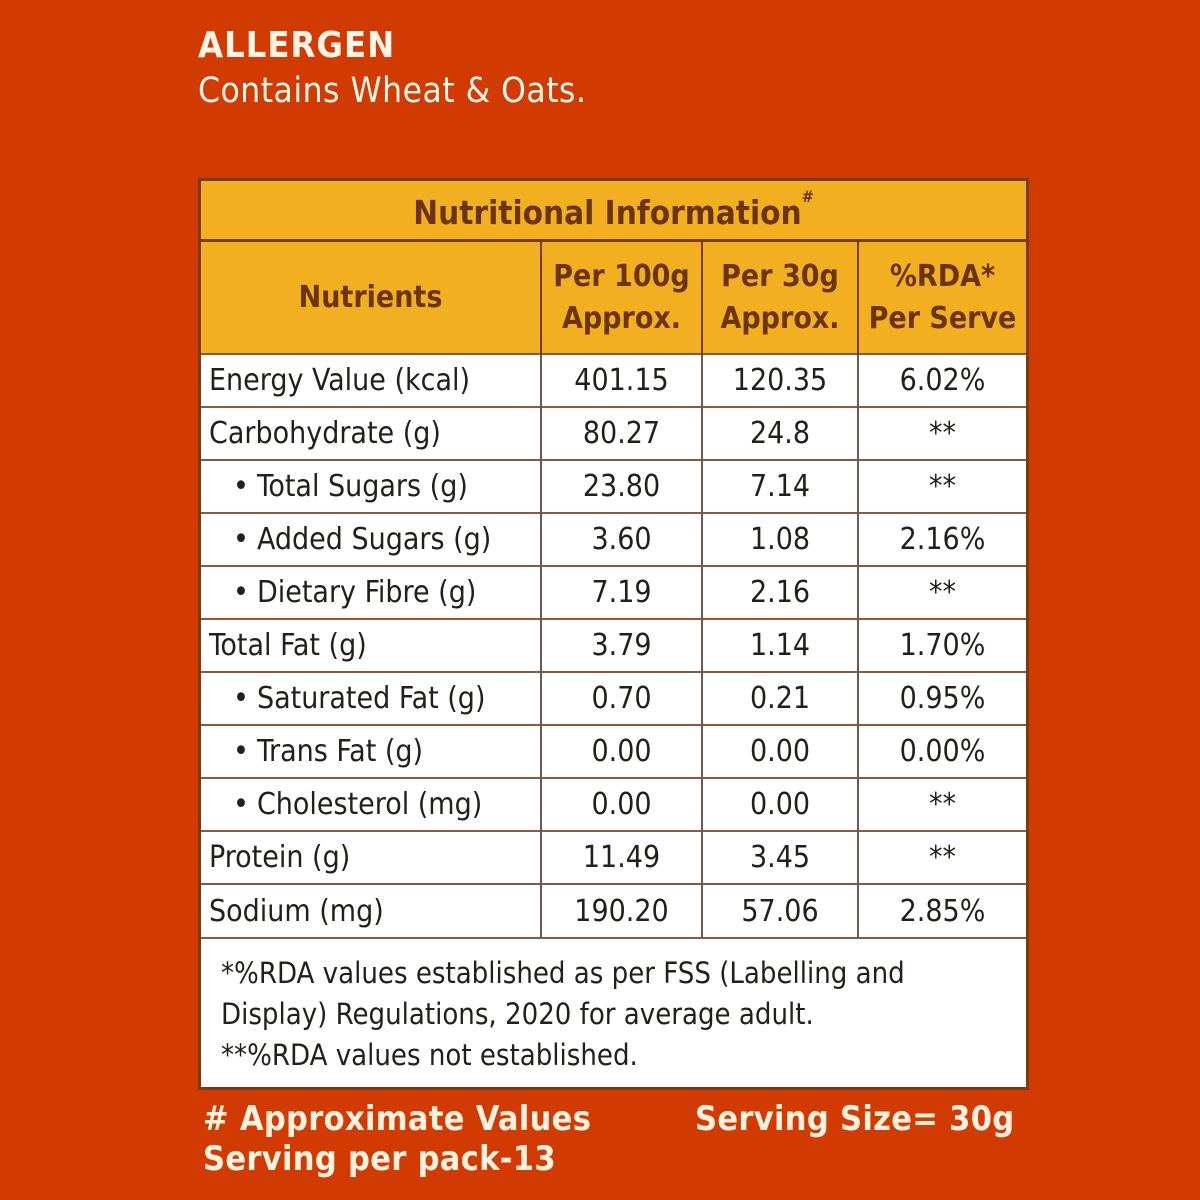  I want to click on hash-mark: #, so click(807, 196).